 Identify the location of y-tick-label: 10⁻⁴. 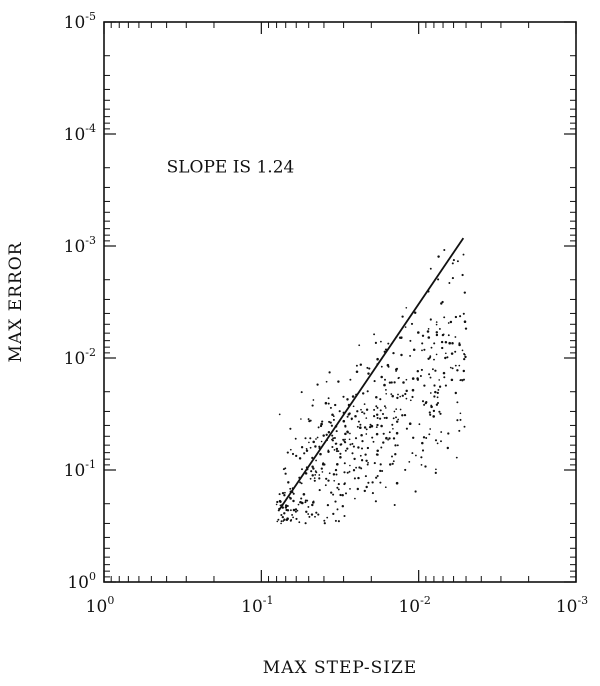
(80, 133).